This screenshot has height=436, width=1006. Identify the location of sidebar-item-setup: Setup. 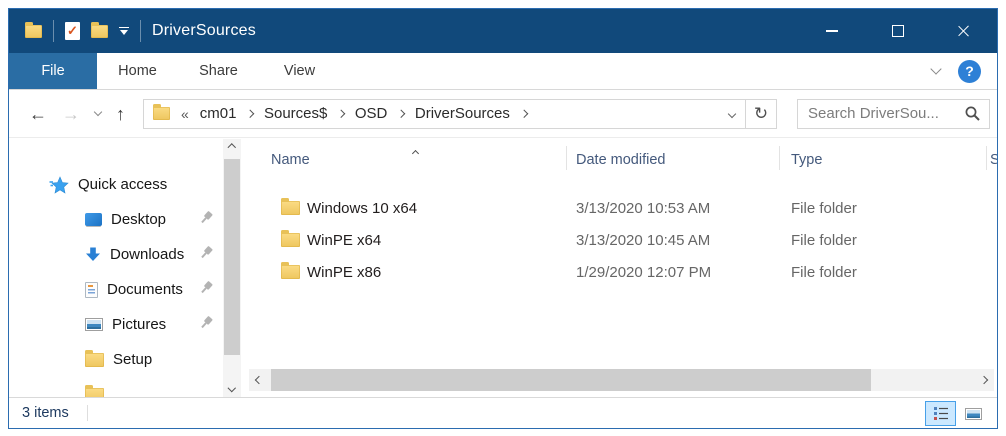
(116, 359).